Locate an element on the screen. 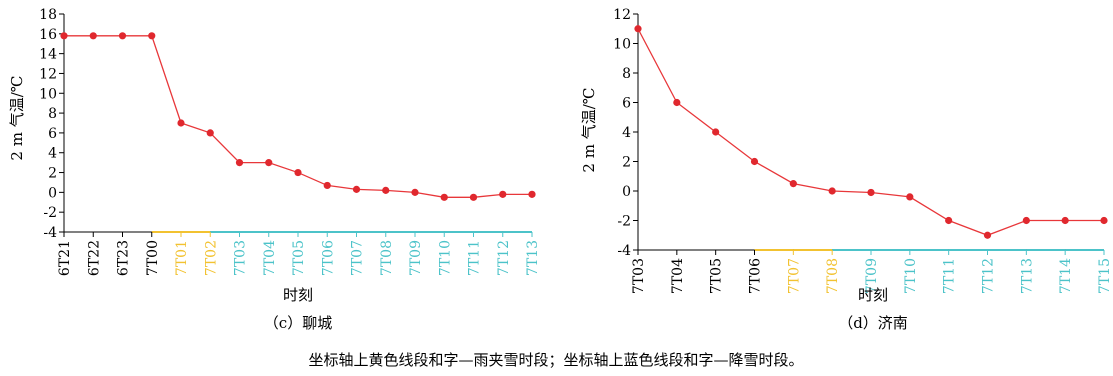  x-tick-label: 6T23 is located at coordinates (124, 258).